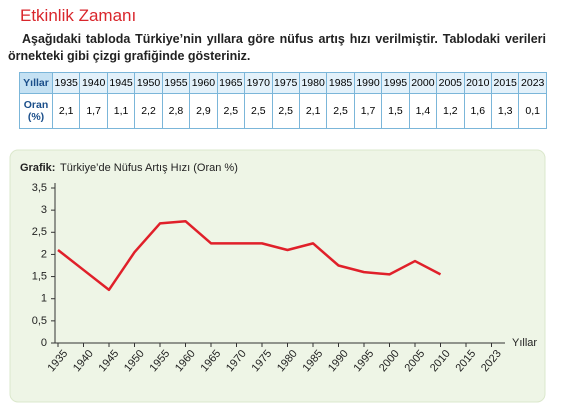 This screenshot has width=567, height=409. What do you see at coordinates (78, 15) in the screenshot?
I see `header-title: Etkinlik Zamanı` at bounding box center [78, 15].